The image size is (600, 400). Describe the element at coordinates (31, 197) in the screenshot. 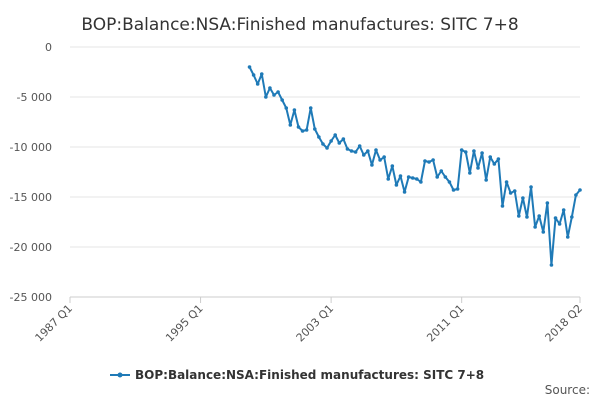

I see `y-tick-label: -15 000` at that location.